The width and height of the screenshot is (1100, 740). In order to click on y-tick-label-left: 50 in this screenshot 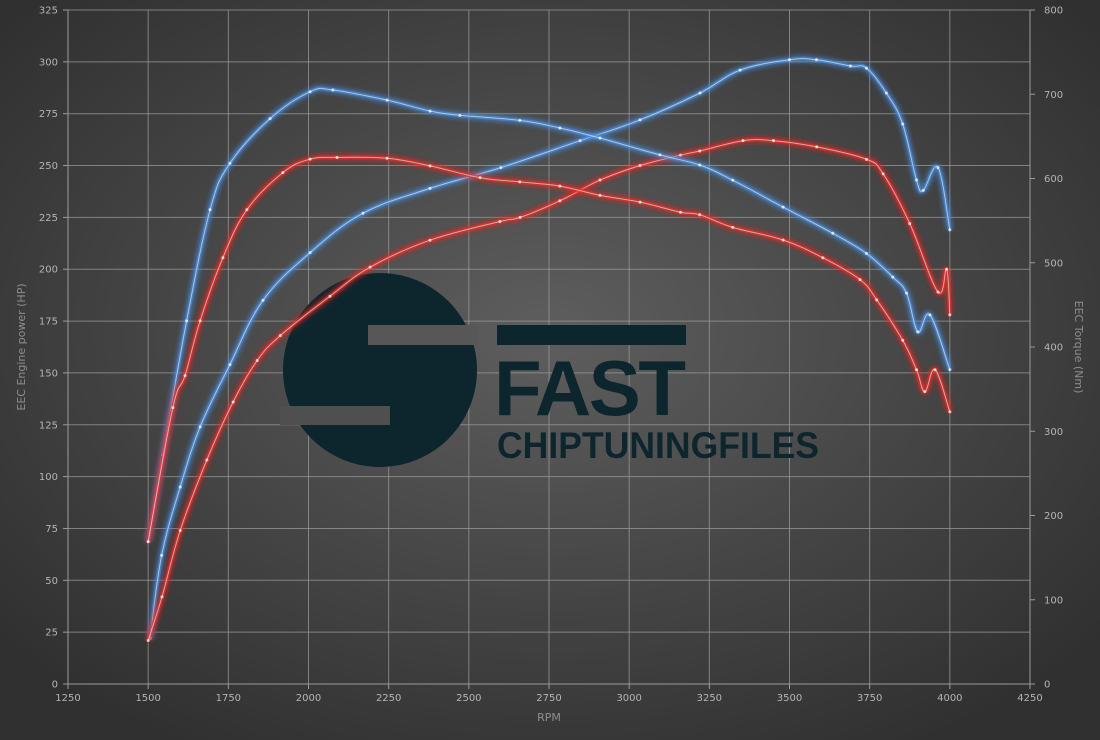, I will do `click(51, 581)`.